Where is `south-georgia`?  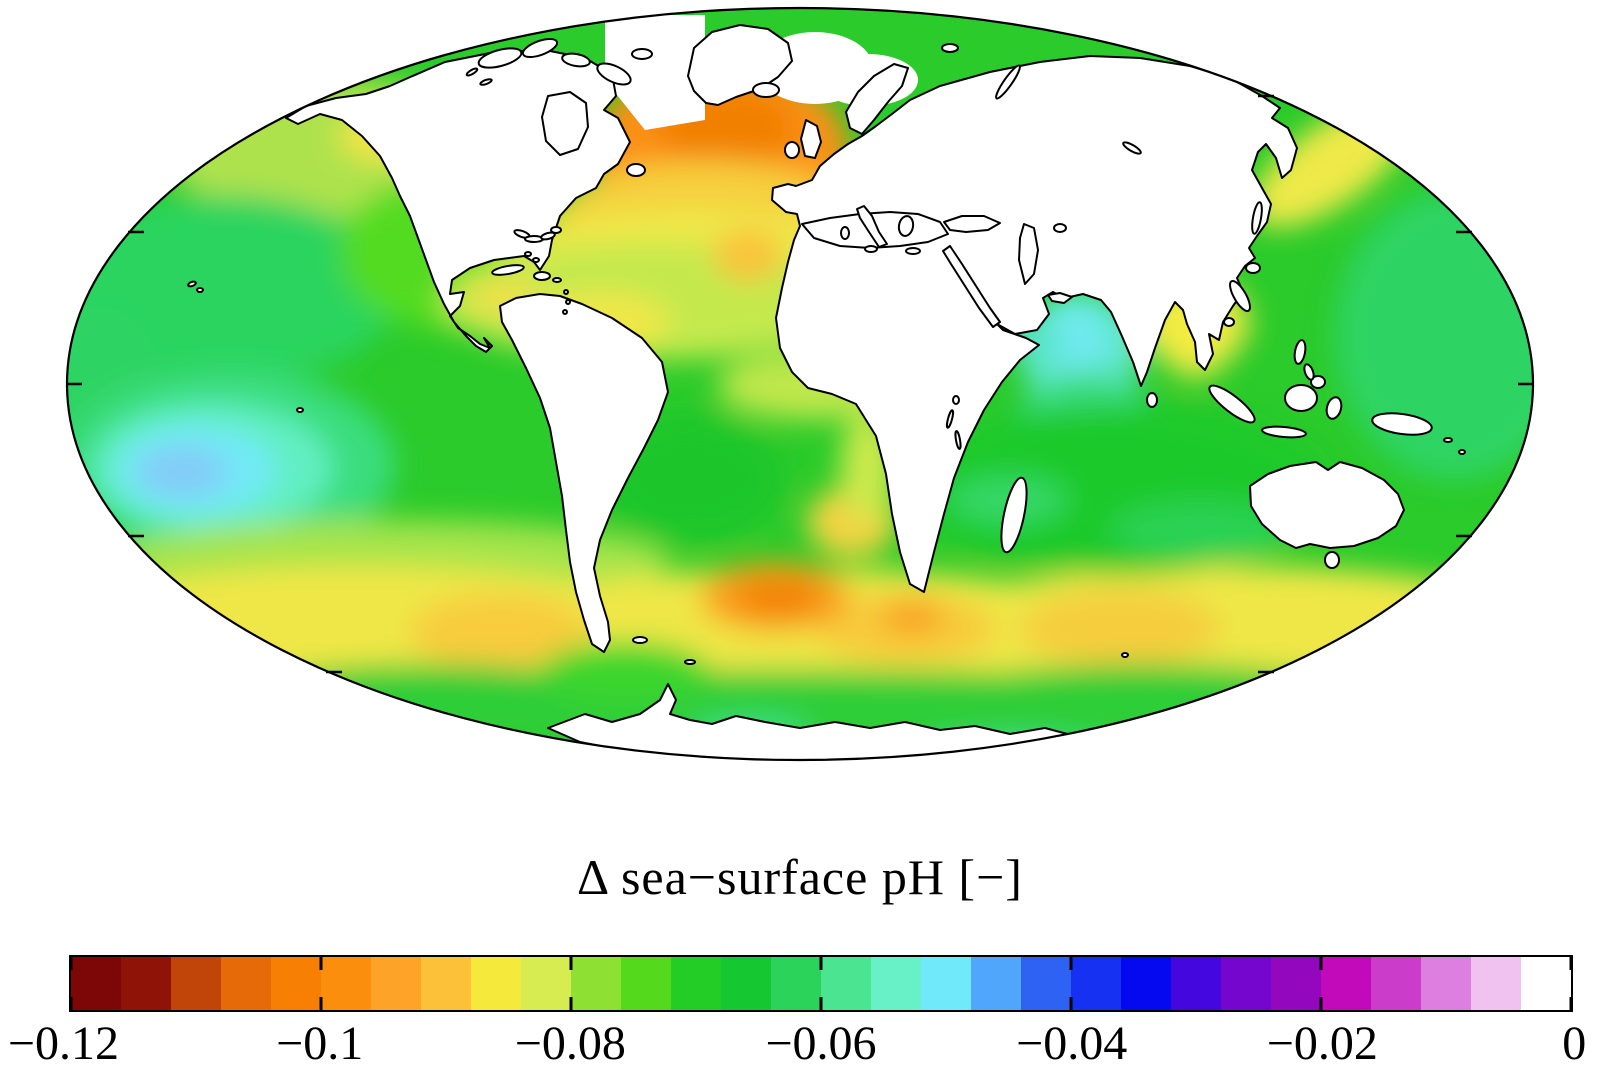
south-georgia is located at coordinates (690, 662).